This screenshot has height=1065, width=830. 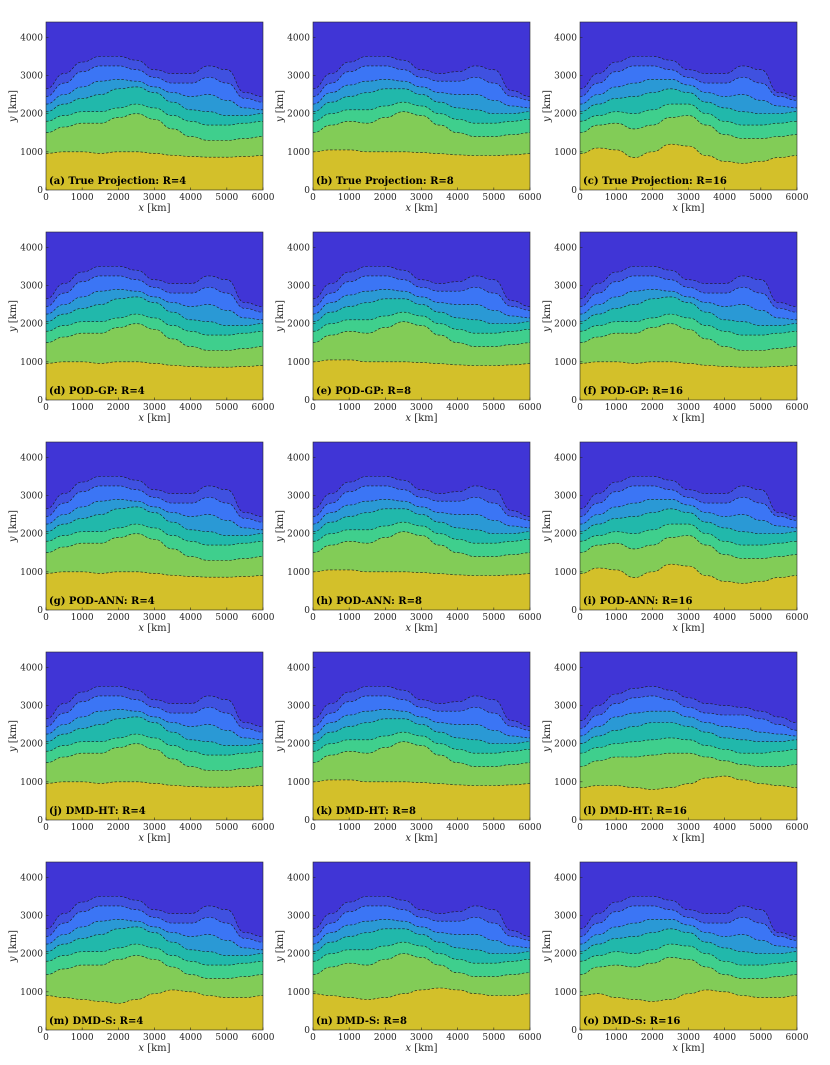 What do you see at coordinates (363, 391) in the screenshot?
I see `panel-caption: (e) POD-GP: R=8` at bounding box center [363, 391].